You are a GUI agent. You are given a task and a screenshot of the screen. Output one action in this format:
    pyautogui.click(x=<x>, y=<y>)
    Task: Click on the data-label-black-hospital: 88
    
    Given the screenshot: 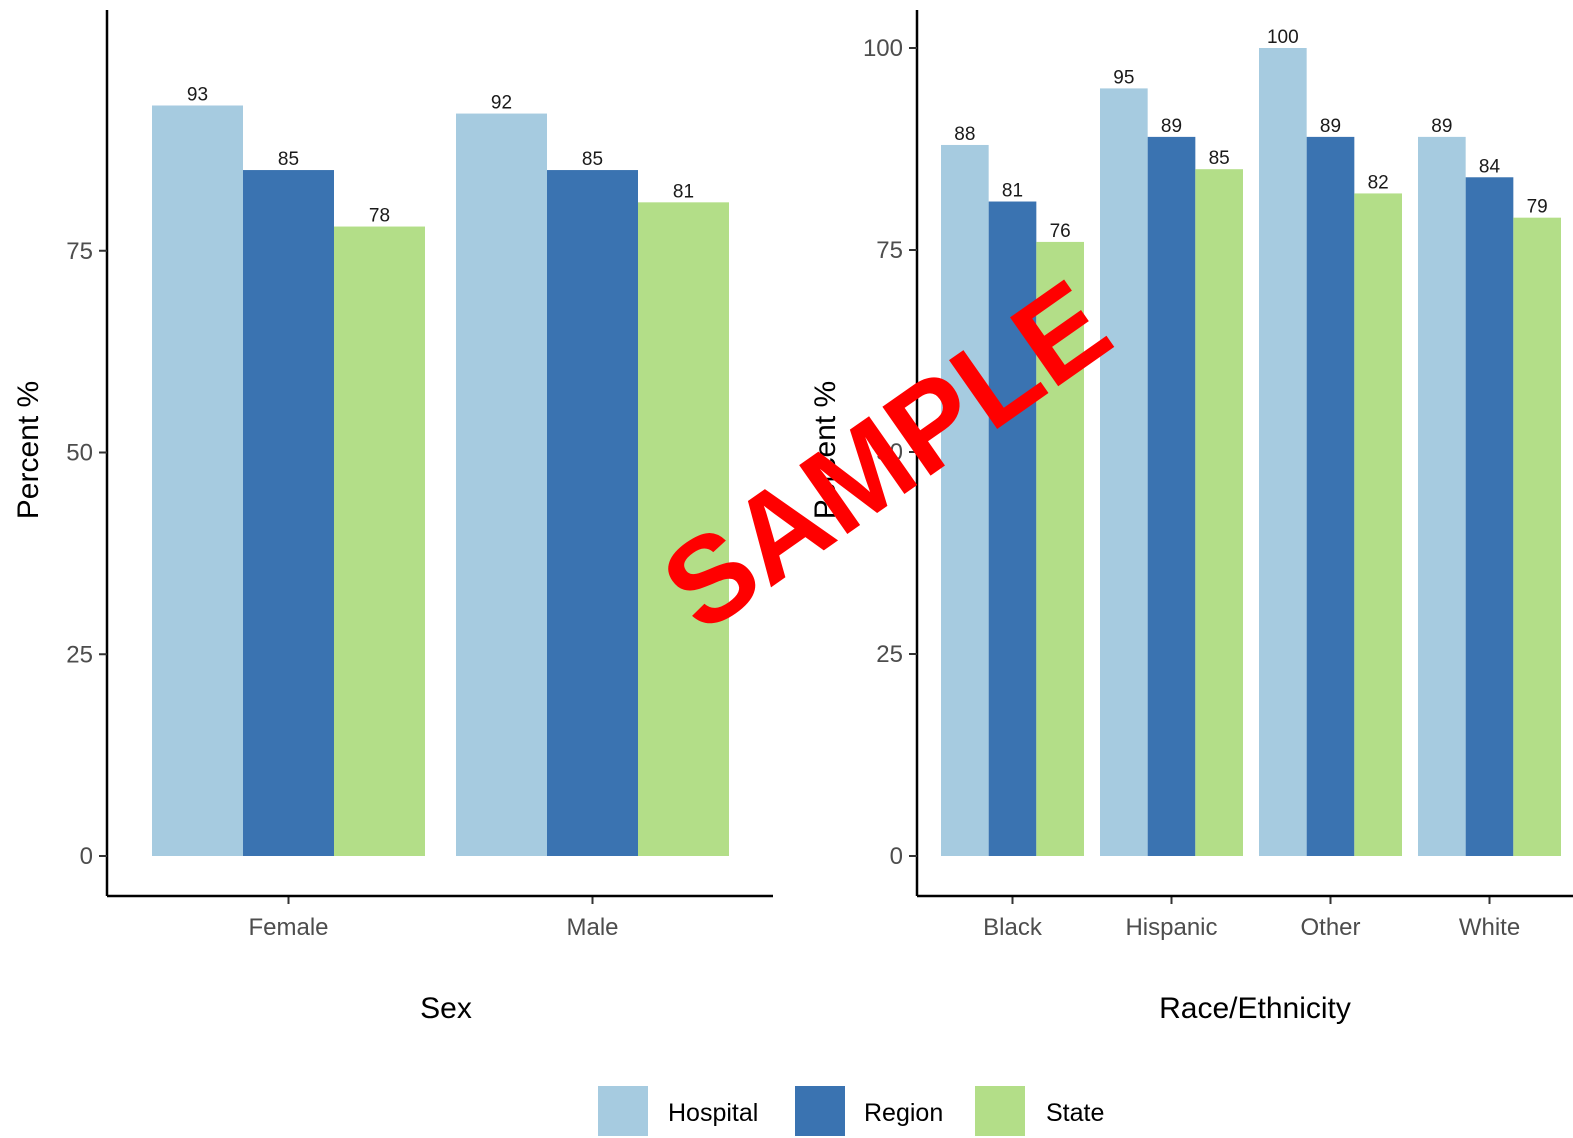 What is the action you would take?
    pyautogui.click(x=964, y=134)
    